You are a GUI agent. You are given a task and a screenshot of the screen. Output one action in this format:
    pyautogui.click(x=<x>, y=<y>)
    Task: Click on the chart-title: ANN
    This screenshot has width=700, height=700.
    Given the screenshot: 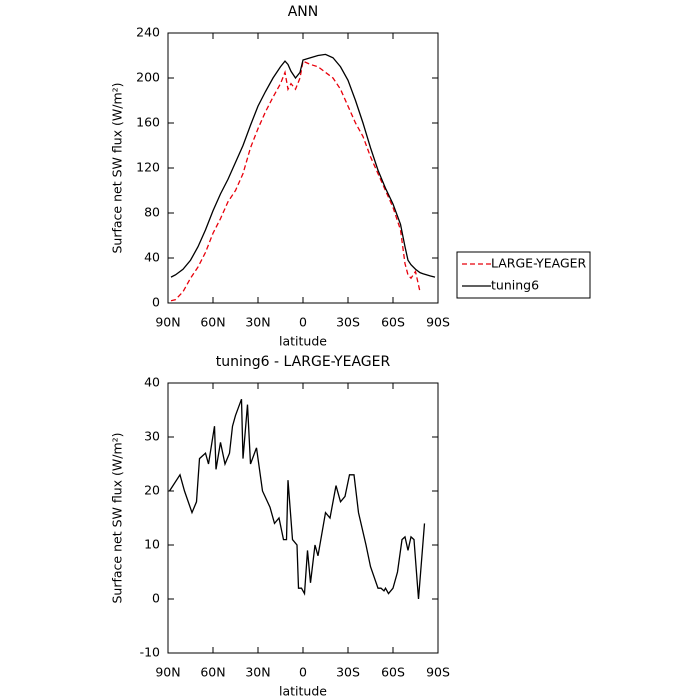 What is the action you would take?
    pyautogui.click(x=303, y=12)
    